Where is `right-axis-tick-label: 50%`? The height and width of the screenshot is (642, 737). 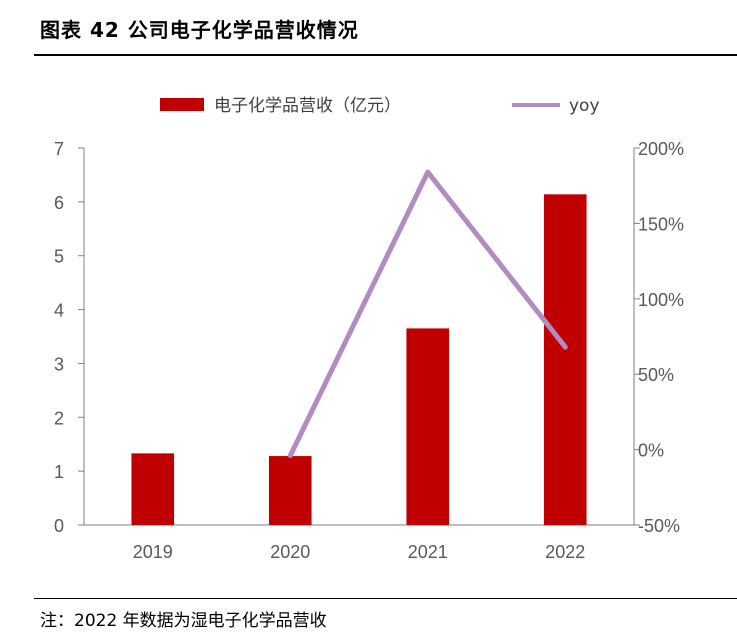
right-axis-tick-label: 50% is located at coordinates (656, 375).